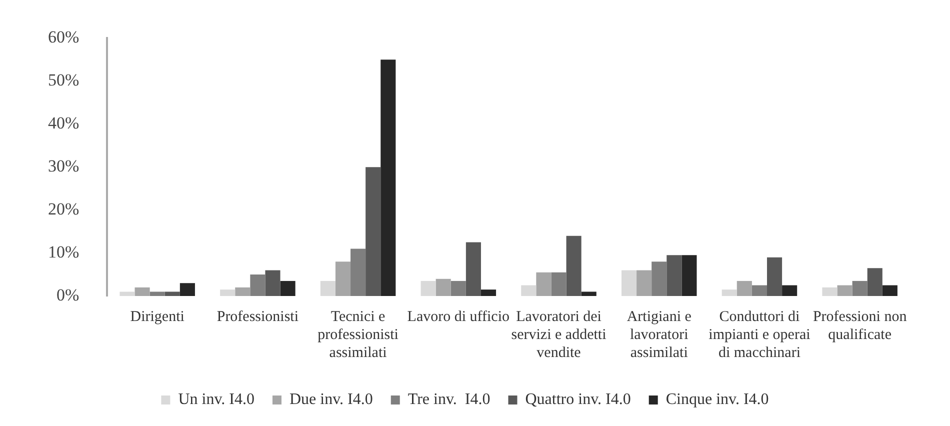  I want to click on legend-label: Due inv. I4.0, so click(331, 399).